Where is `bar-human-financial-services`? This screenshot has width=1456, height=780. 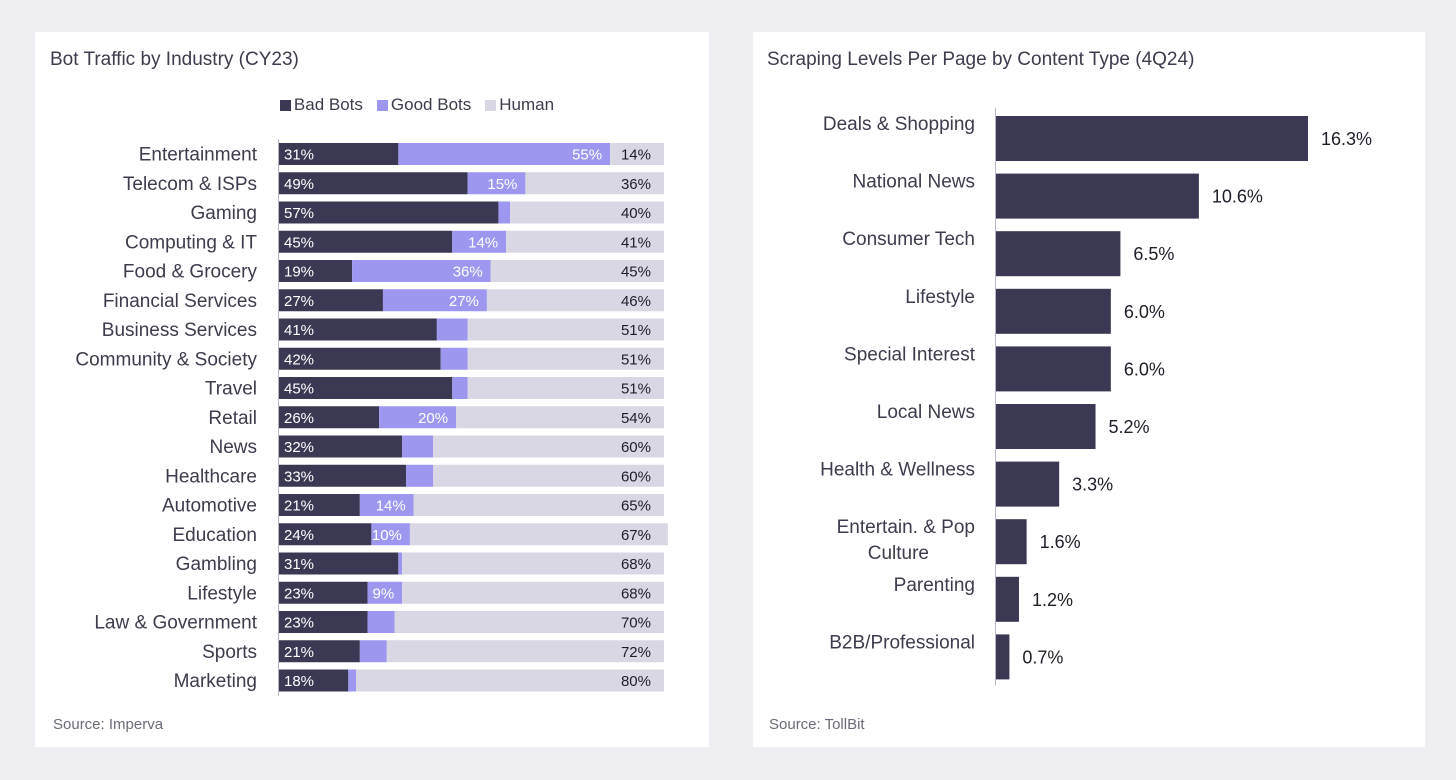
bar-human-financial-services is located at coordinates (575, 300).